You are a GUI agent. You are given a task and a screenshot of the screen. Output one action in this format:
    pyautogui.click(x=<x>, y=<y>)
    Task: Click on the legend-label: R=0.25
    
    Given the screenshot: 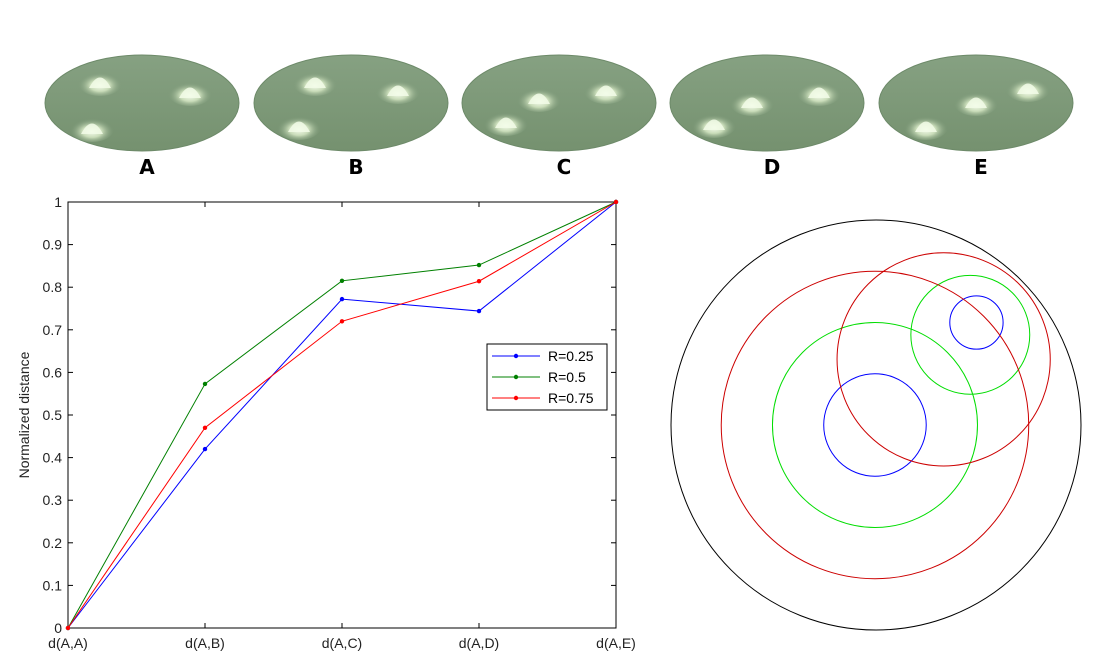 What is the action you would take?
    pyautogui.click(x=571, y=356)
    